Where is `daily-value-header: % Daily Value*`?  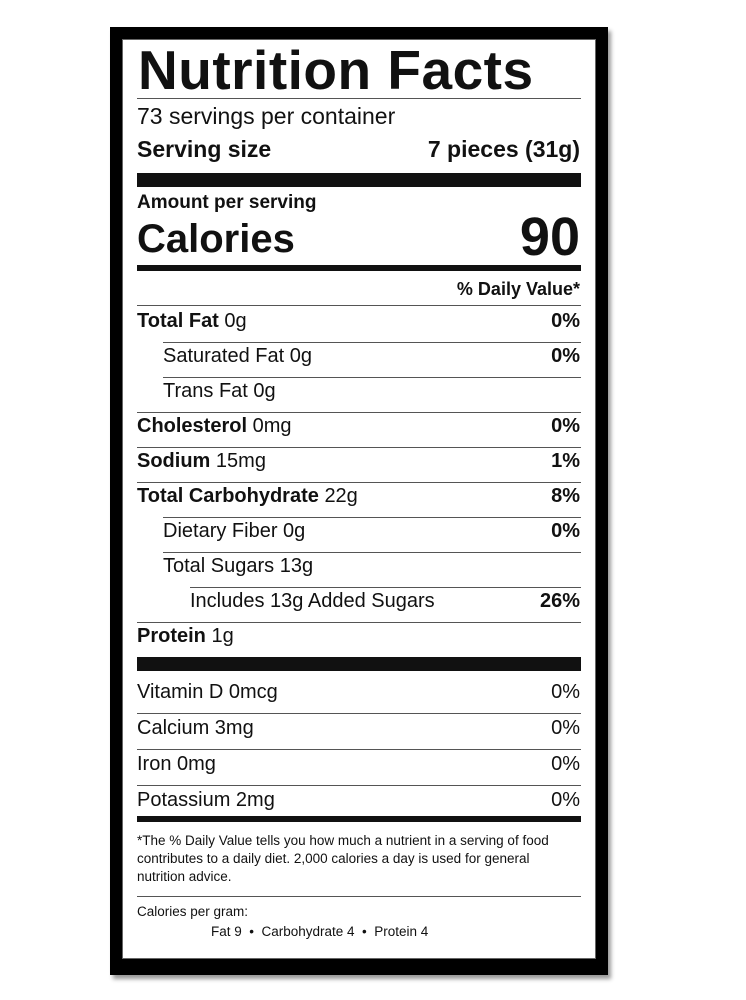
daily-value-header: % Daily Value* is located at coordinates (518, 289).